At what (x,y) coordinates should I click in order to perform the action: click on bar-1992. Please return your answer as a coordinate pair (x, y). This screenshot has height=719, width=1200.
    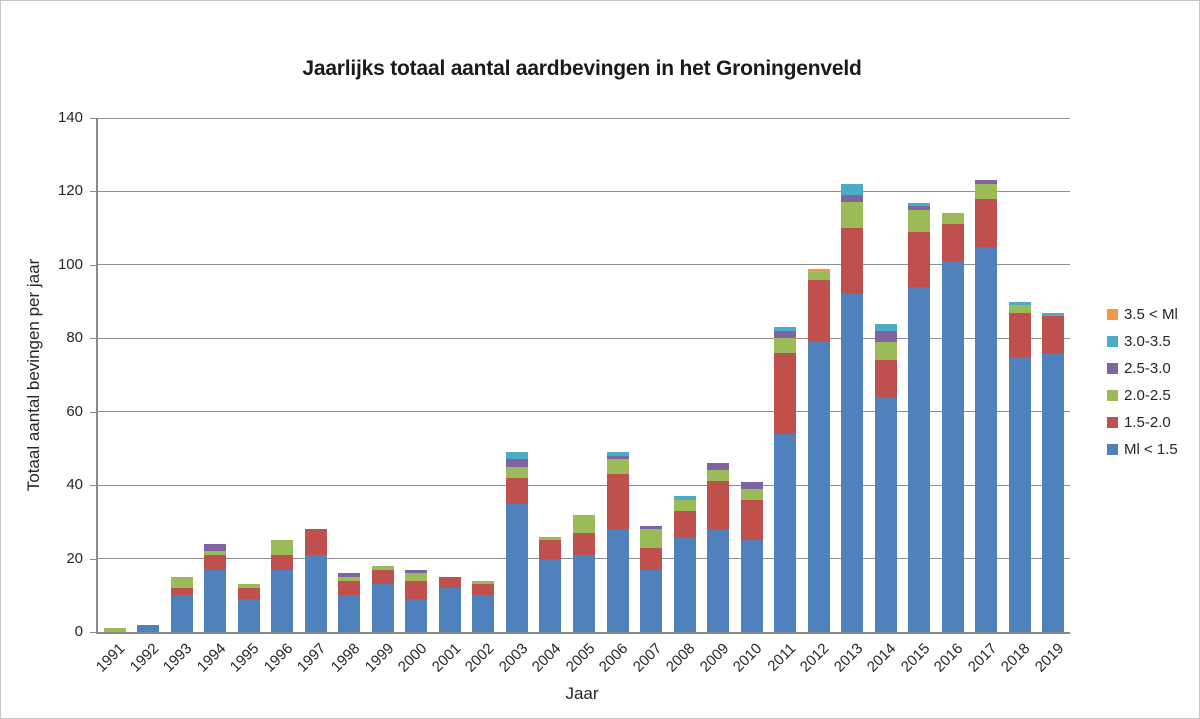
    Looking at the image, I should click on (148, 628).